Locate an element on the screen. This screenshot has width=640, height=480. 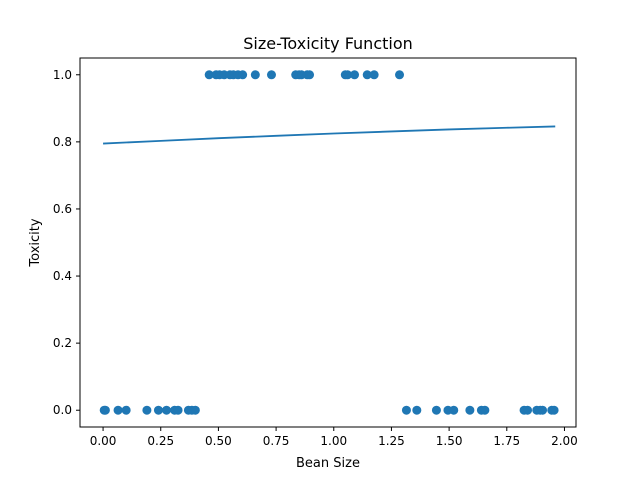
x-tick-label: 1.50 is located at coordinates (449, 441).